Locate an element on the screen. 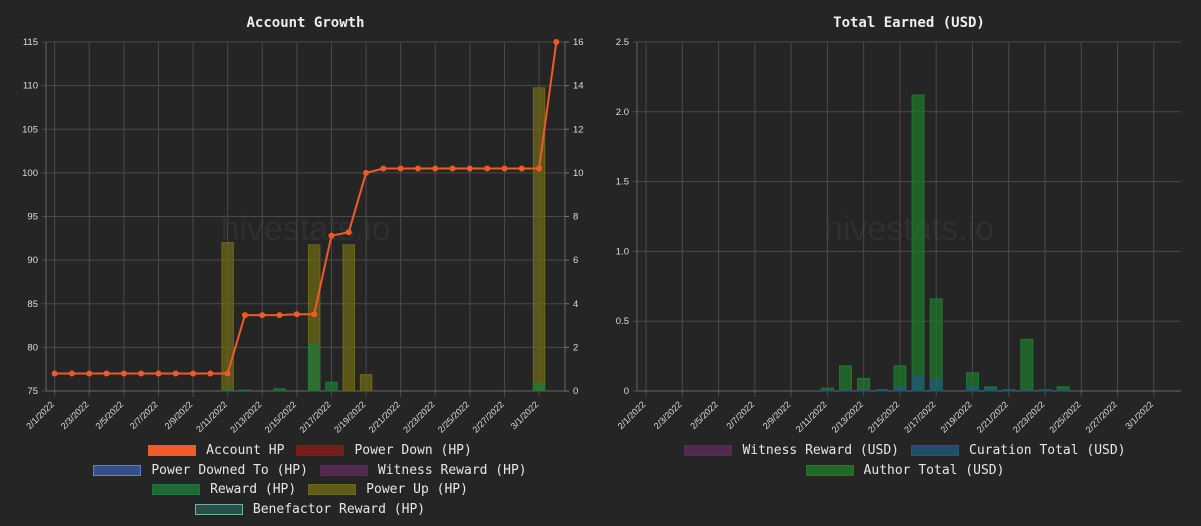 This screenshot has height=526, width=1201. legend-row: Power Downed To (HP) Witness Reward (HP) is located at coordinates (310, 470).